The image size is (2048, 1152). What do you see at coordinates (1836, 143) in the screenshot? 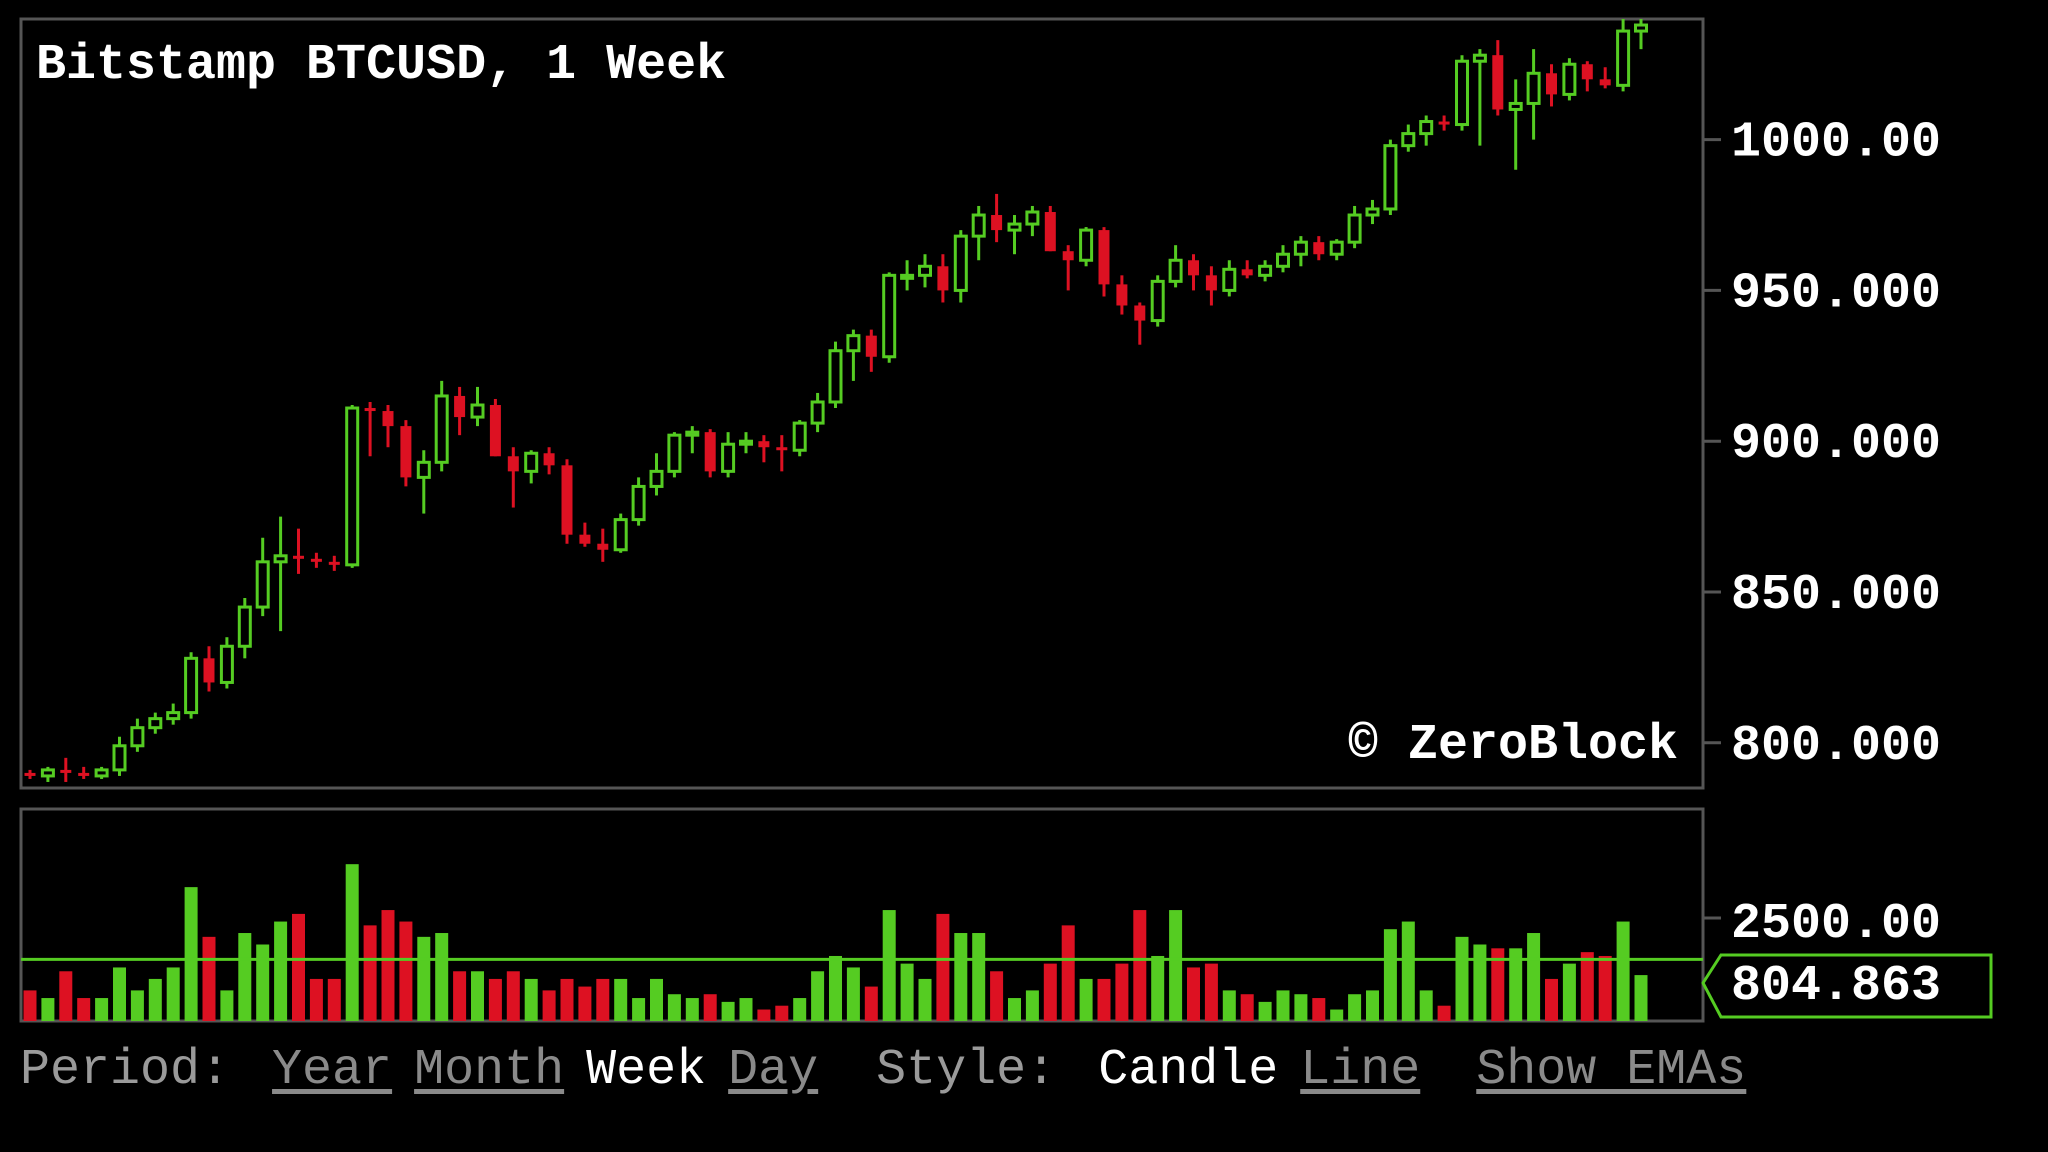
I see `price-tick-label: 1000.00` at bounding box center [1836, 143].